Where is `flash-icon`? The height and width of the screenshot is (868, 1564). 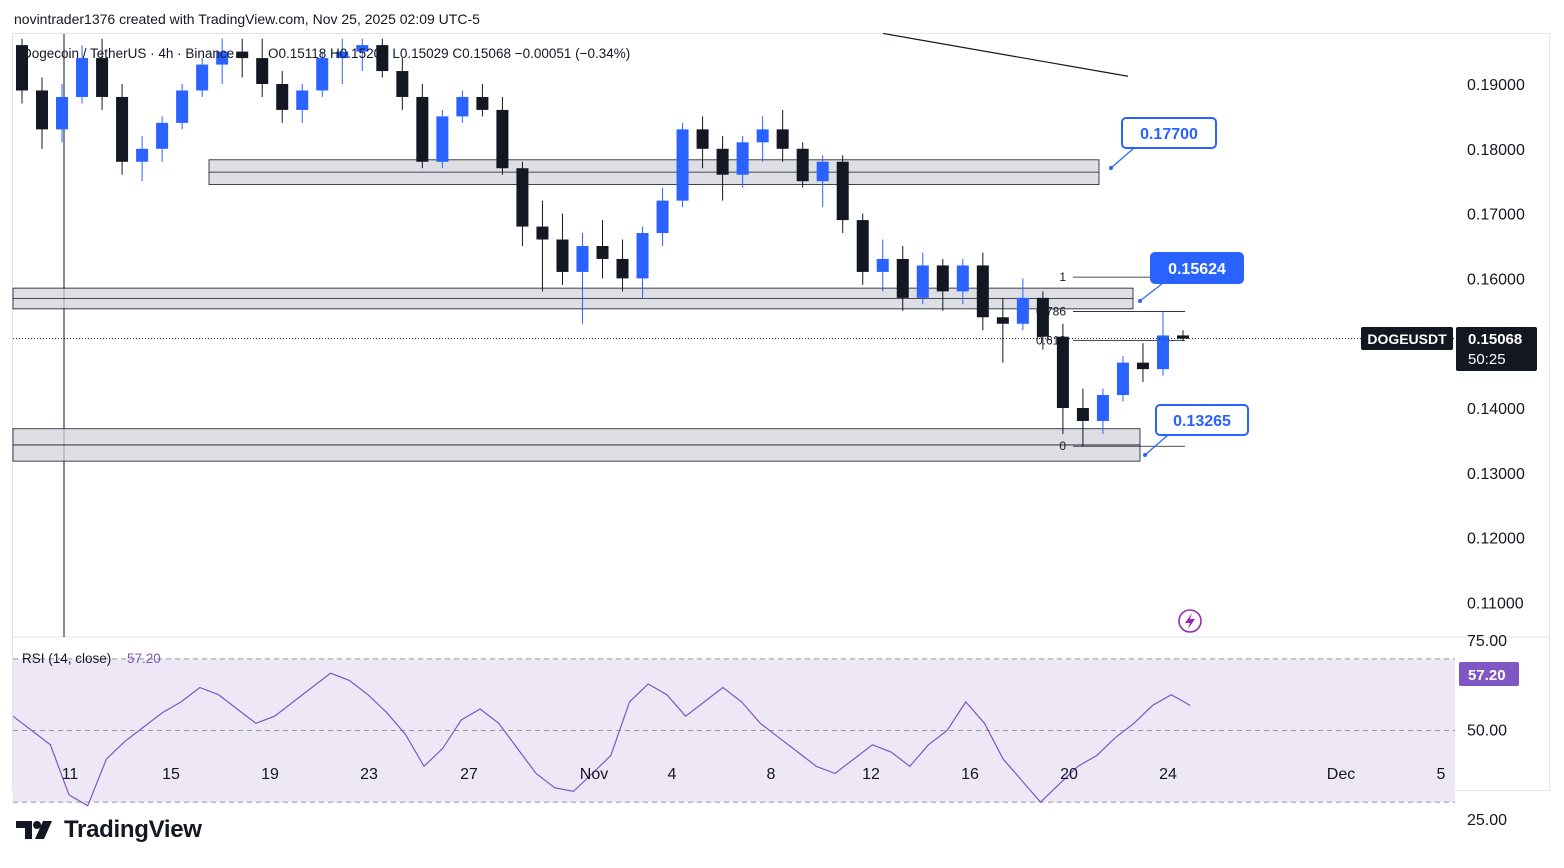
flash-icon is located at coordinates (1190, 621).